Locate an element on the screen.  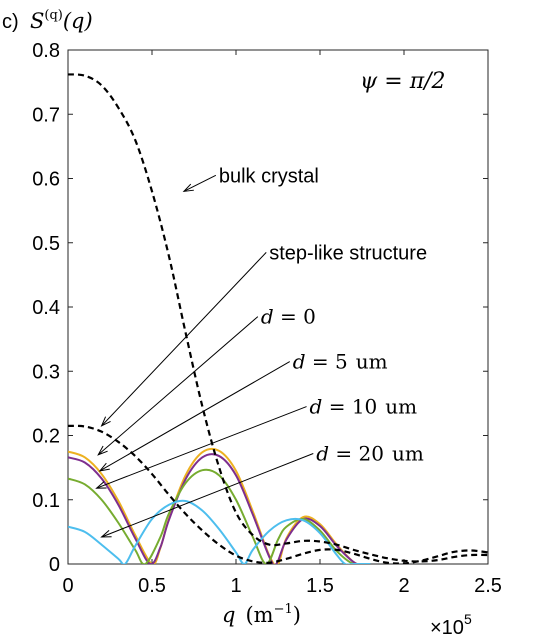
annotation-arrow-d0 is located at coordinates (178, 386).